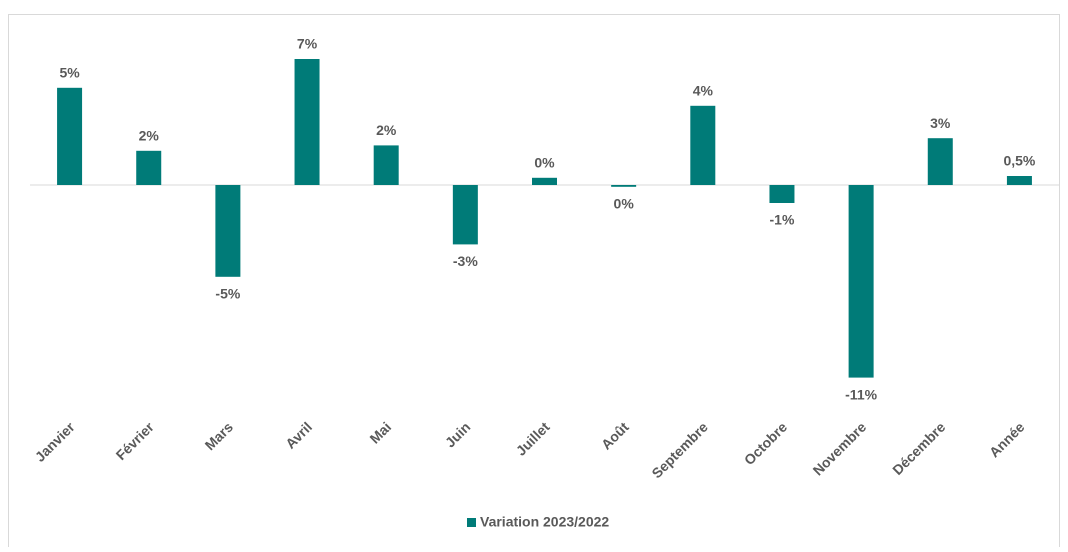 Image resolution: width=1068 pixels, height=552 pixels. I want to click on data-label: -3%, so click(465, 261).